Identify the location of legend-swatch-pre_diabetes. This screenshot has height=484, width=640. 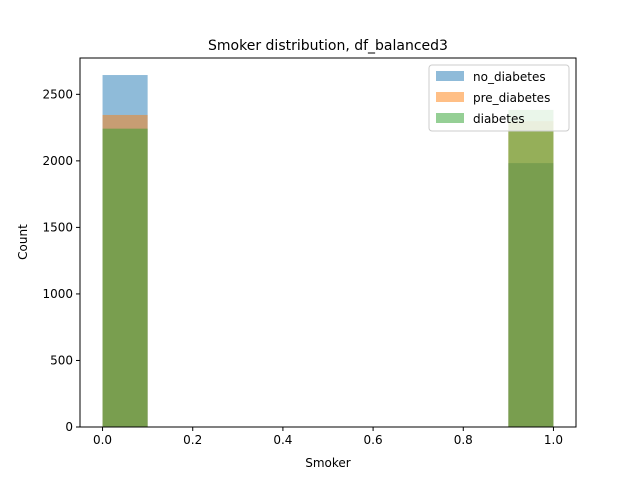
(450, 97).